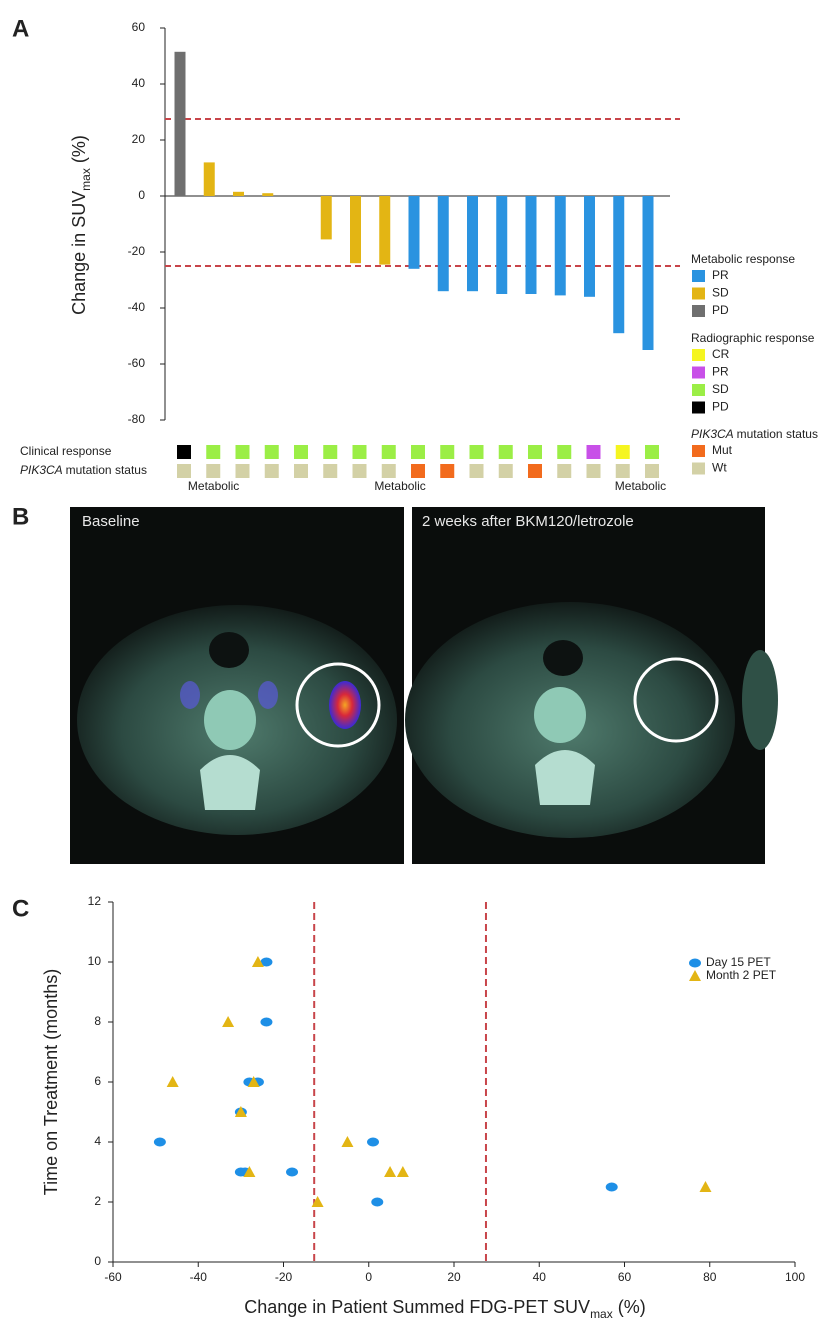 Image resolution: width=837 pixels, height=1341 pixels. What do you see at coordinates (95, 961) in the screenshot?
I see `y-tick-label: 10` at bounding box center [95, 961].